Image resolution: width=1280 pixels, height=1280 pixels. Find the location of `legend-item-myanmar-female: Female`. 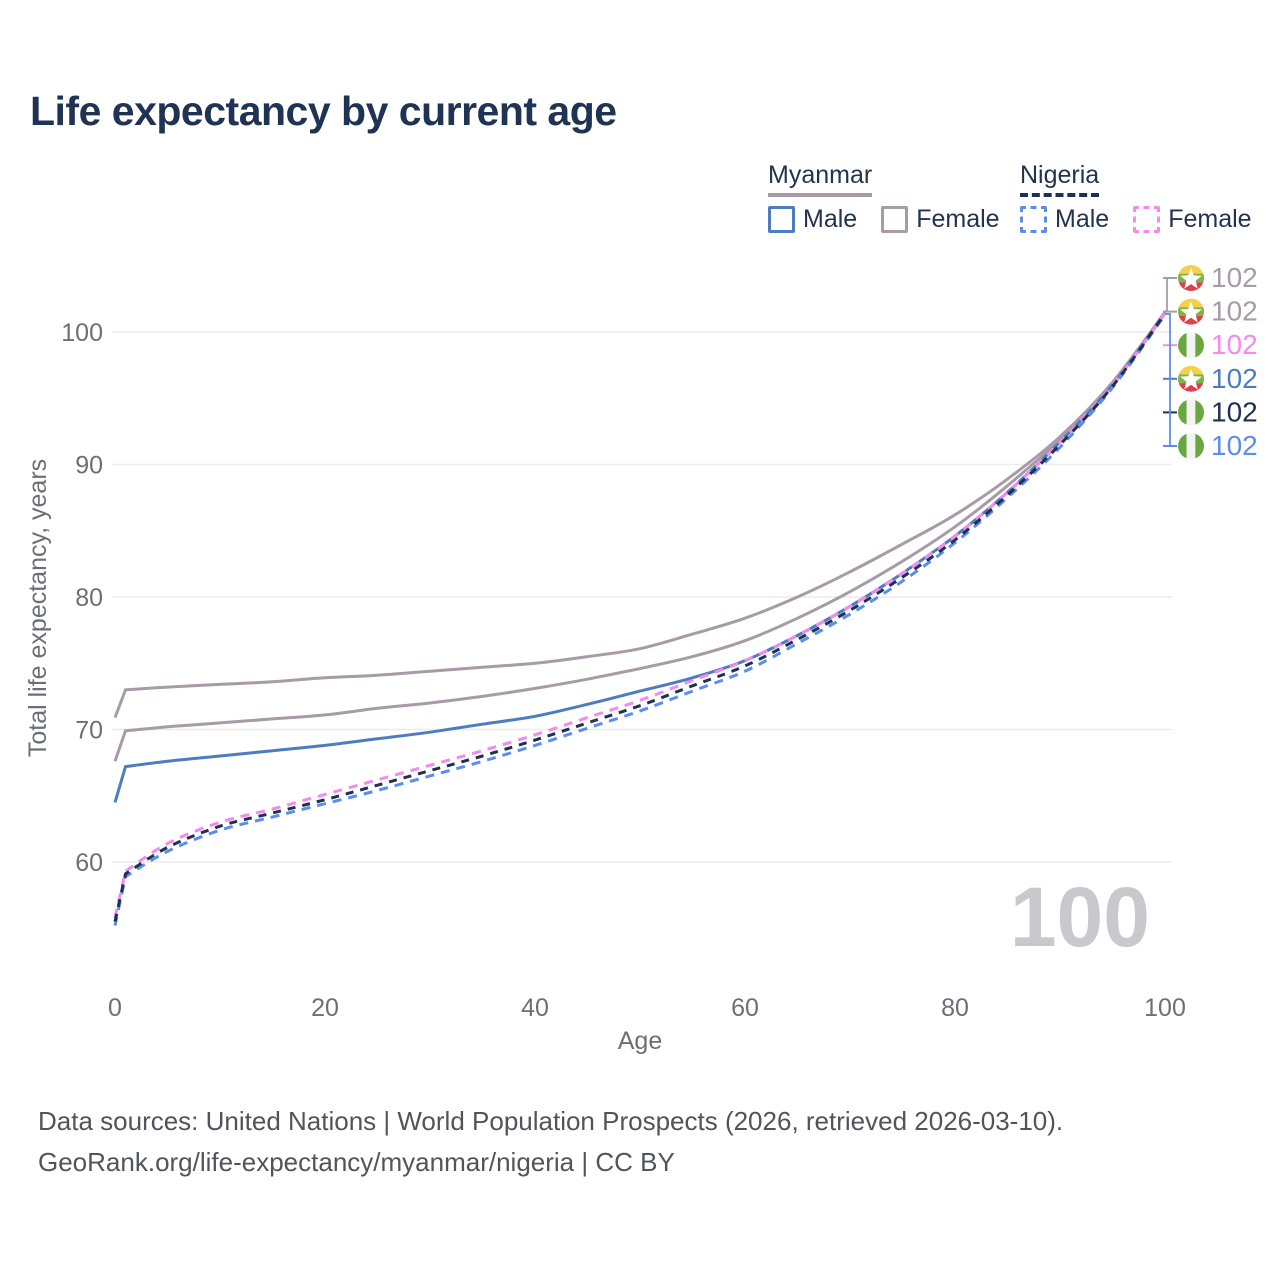

legend-item-myanmar-female: Female is located at coordinates (940, 219).